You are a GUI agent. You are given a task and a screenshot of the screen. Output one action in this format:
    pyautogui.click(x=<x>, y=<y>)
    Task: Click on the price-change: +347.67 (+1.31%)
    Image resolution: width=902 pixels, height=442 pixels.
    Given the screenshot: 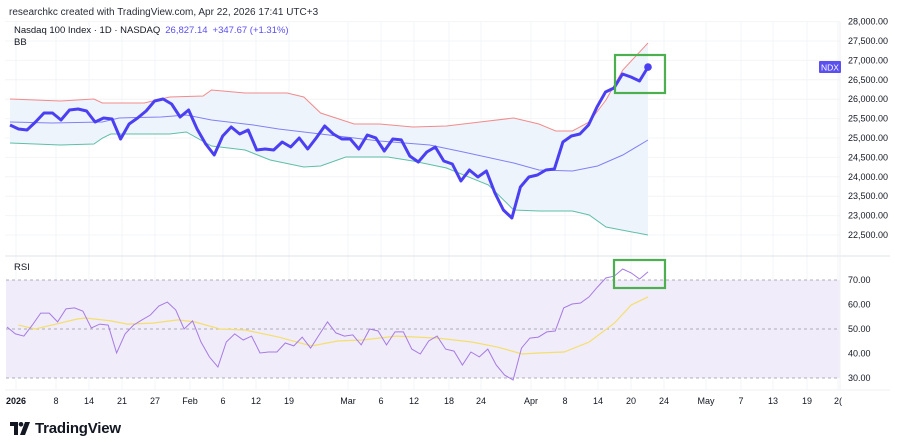 What is the action you would take?
    pyautogui.click(x=250, y=30)
    